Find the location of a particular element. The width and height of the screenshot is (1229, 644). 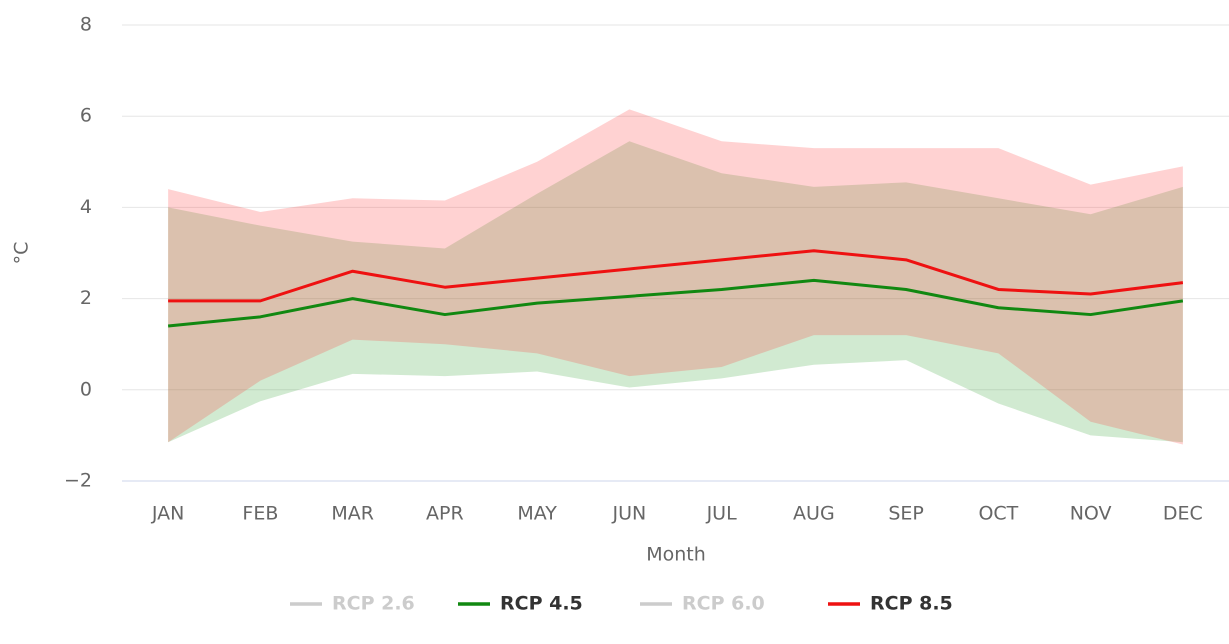

x-tick-label: AUG is located at coordinates (814, 514).